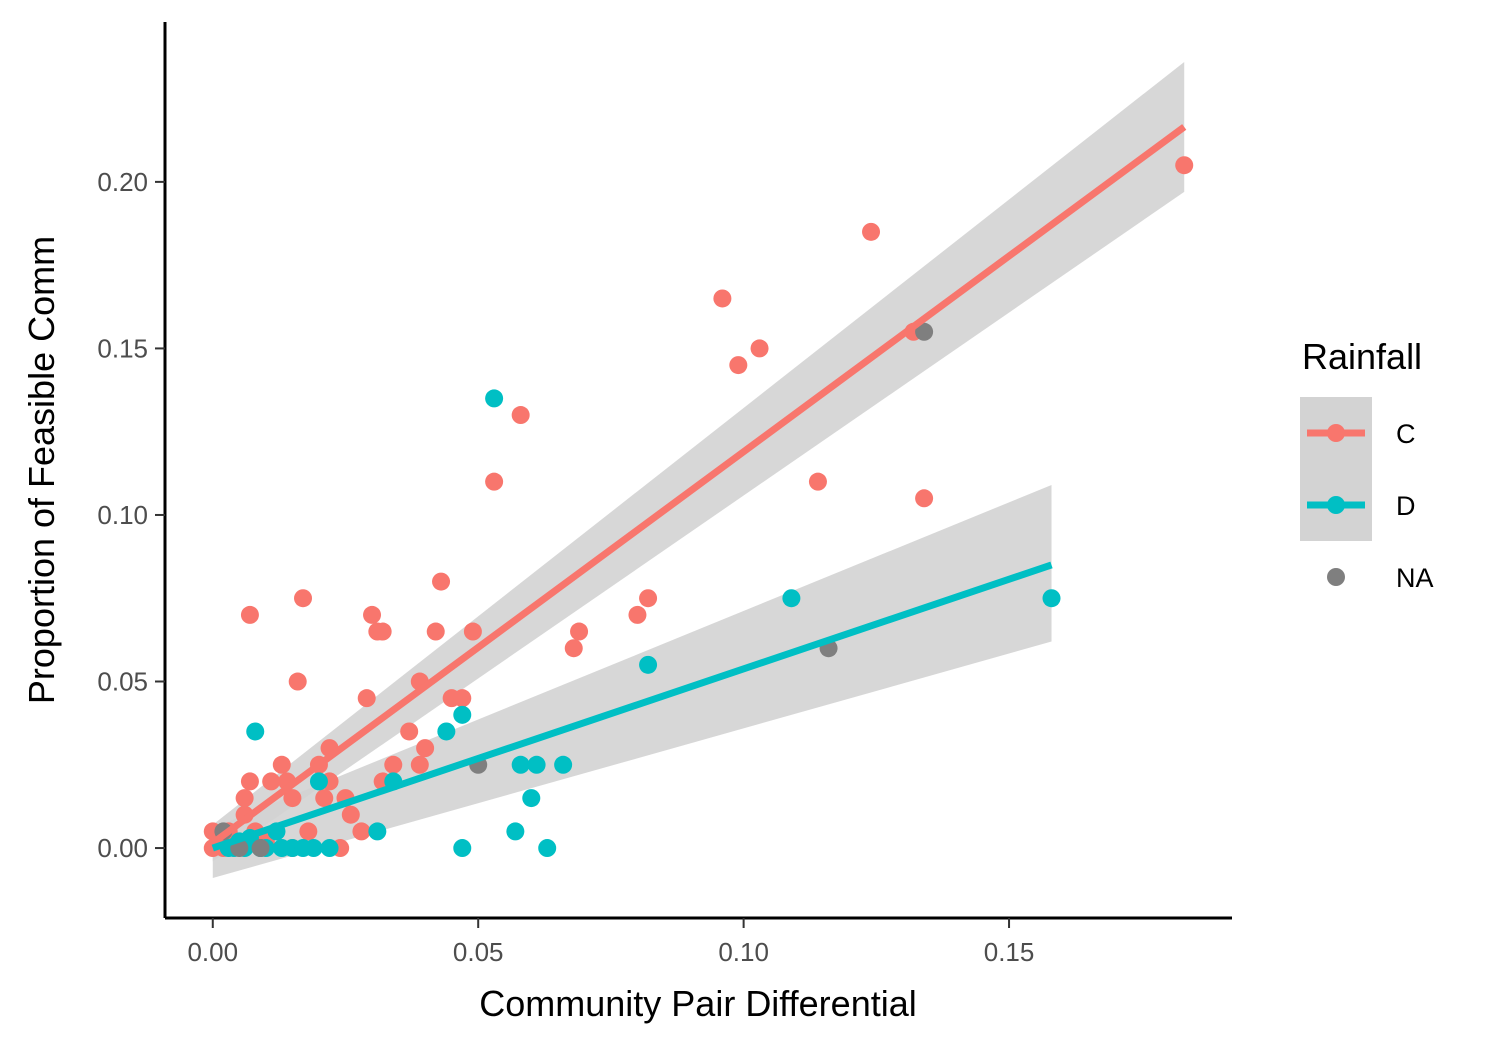  Describe the element at coordinates (41, 470) in the screenshot. I see `y-axis-title: Proportion of Feasible Comm` at that location.